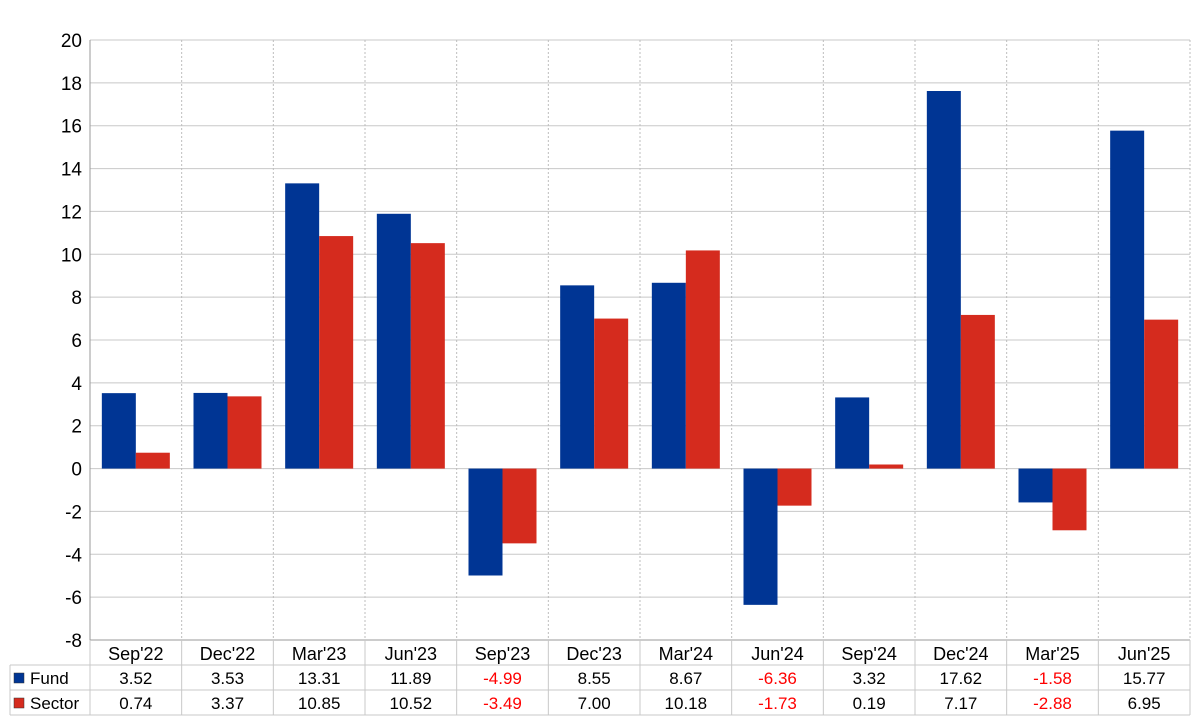 The image size is (1200, 720). What do you see at coordinates (411, 654) in the screenshot?
I see `x-category-label: Jun'23` at bounding box center [411, 654].